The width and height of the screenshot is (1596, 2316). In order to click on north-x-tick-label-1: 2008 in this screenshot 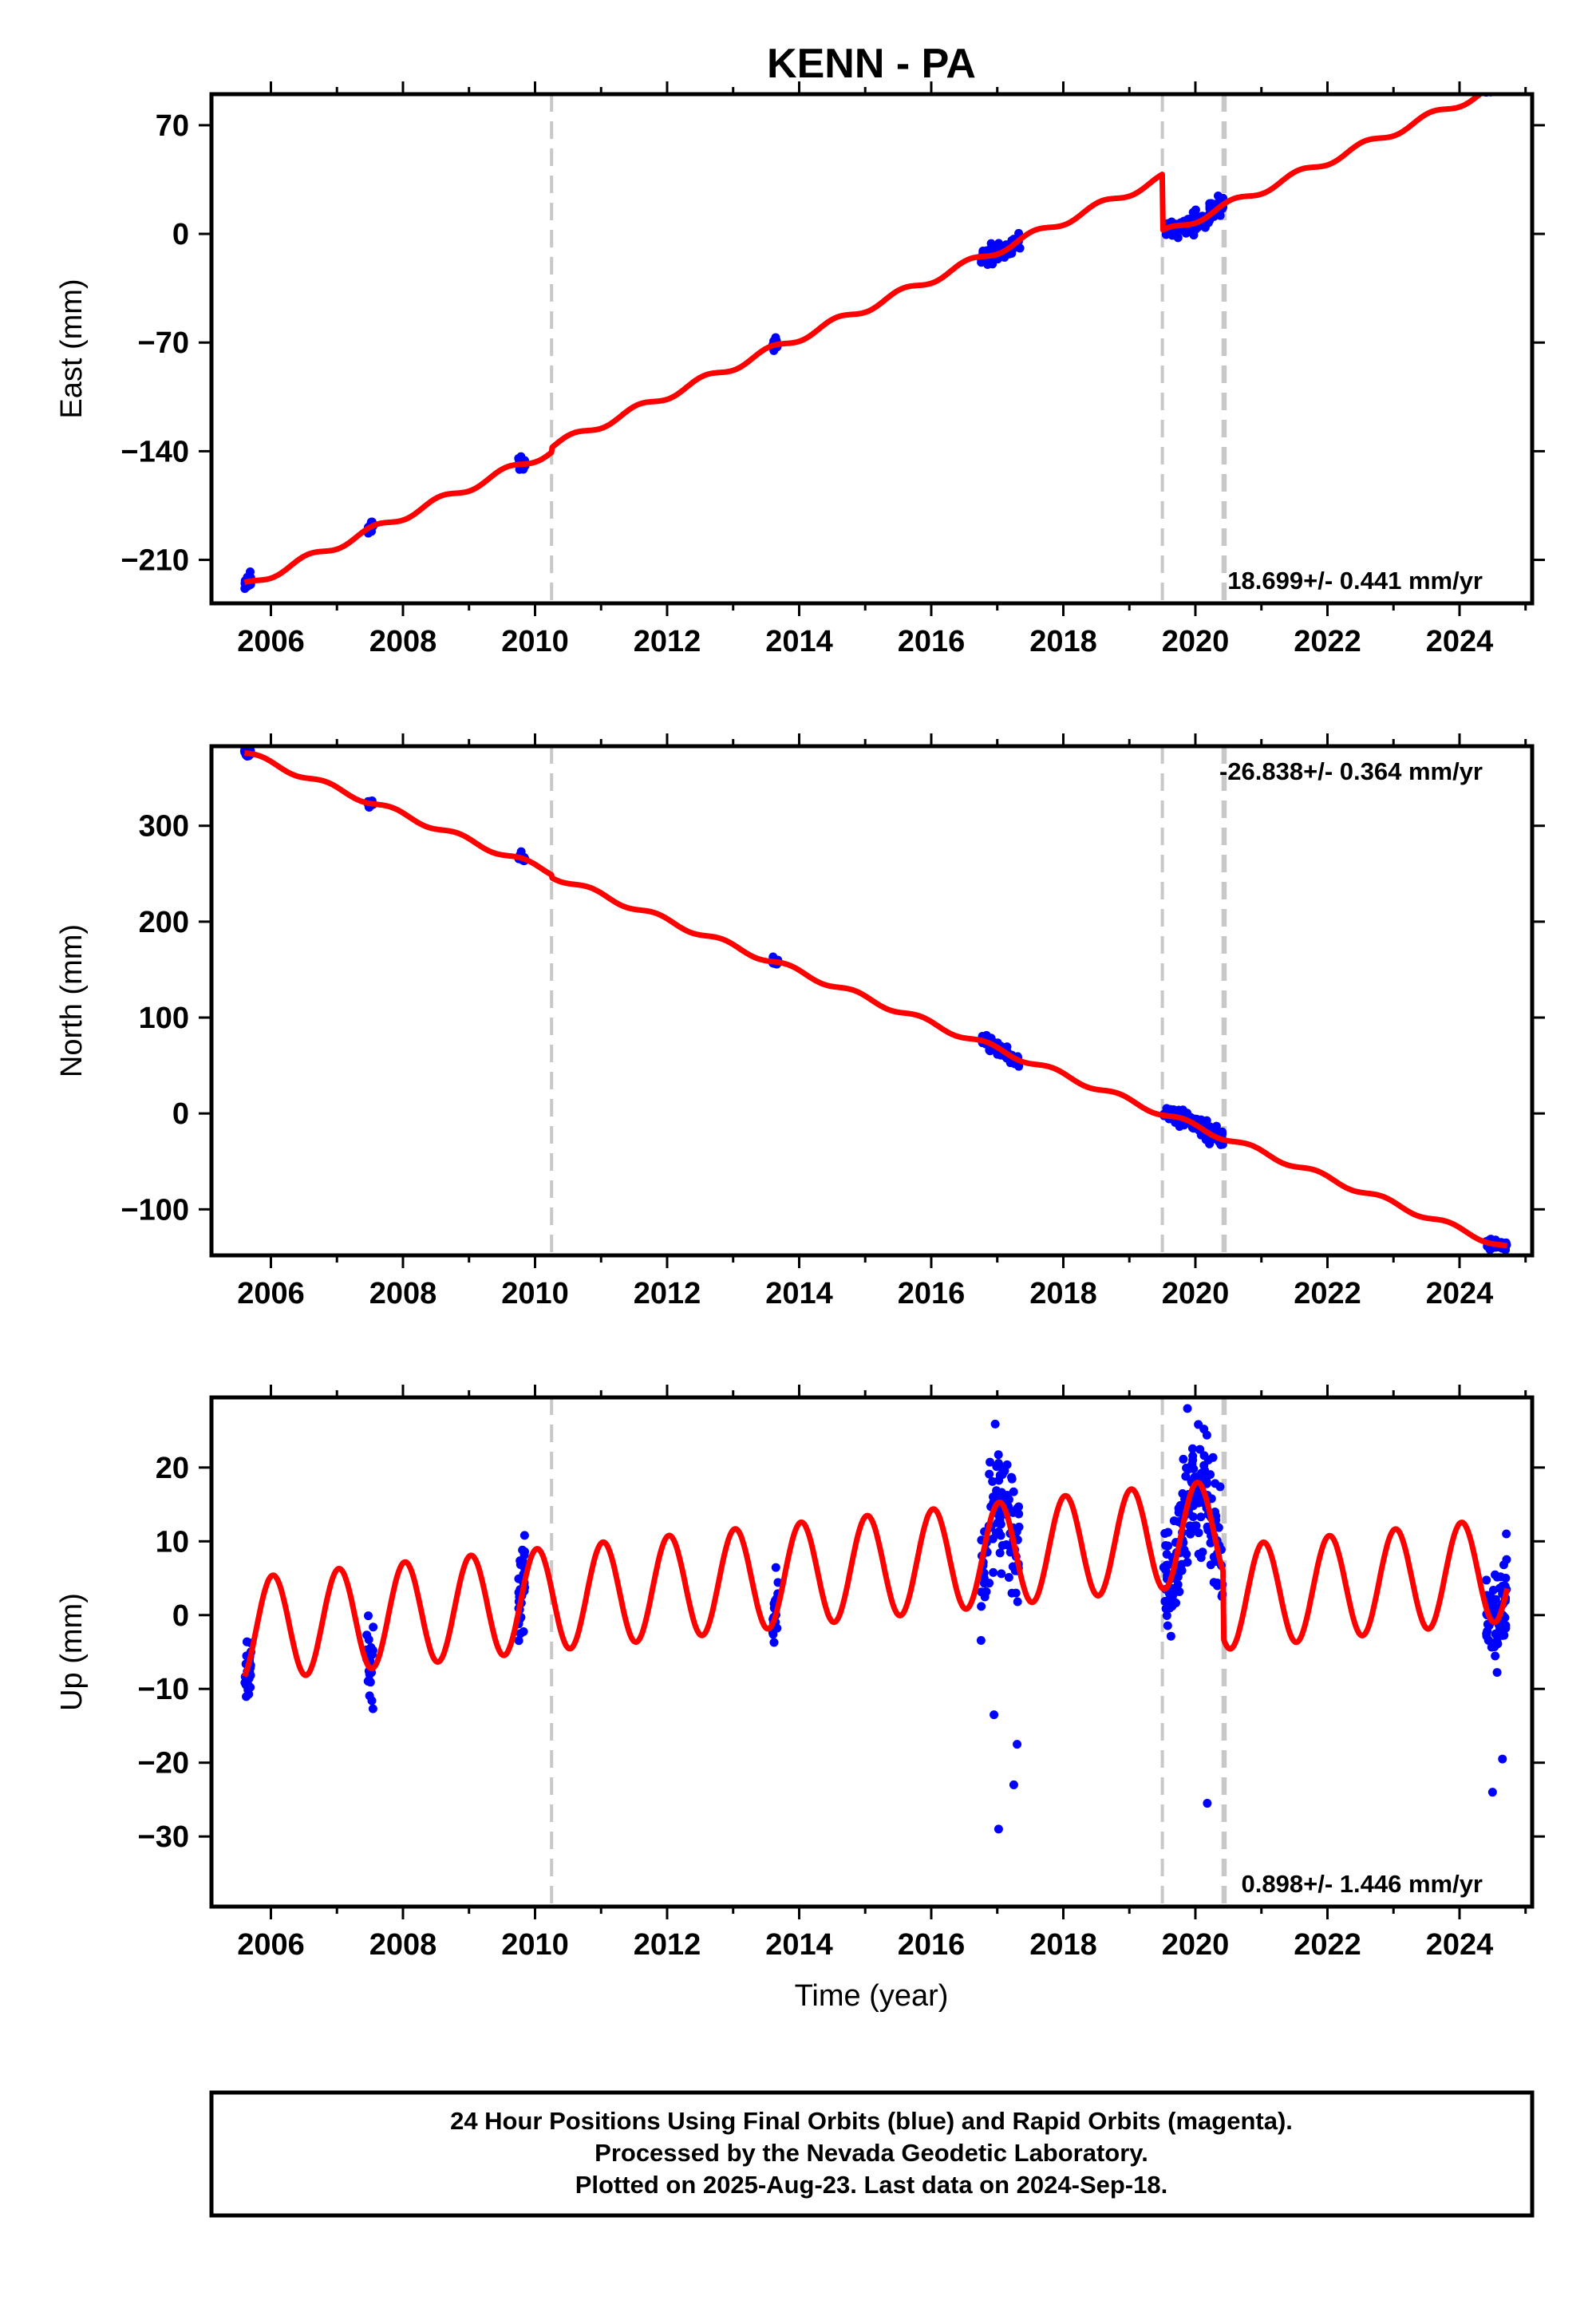, I will do `click(403, 1293)`.